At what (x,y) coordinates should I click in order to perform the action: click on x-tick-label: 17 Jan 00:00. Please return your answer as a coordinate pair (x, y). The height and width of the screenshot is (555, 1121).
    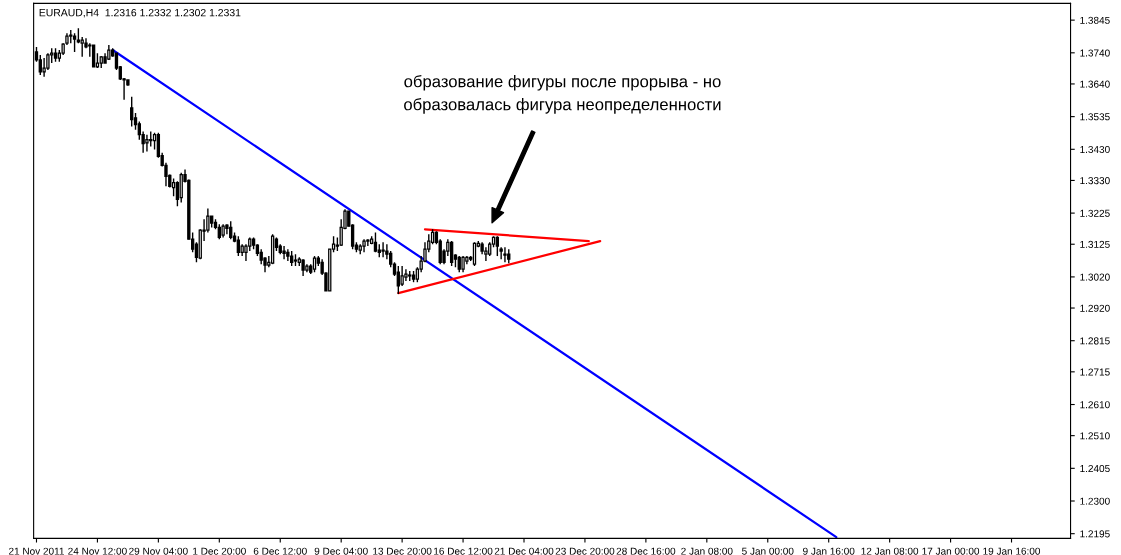
    Looking at the image, I should click on (951, 551).